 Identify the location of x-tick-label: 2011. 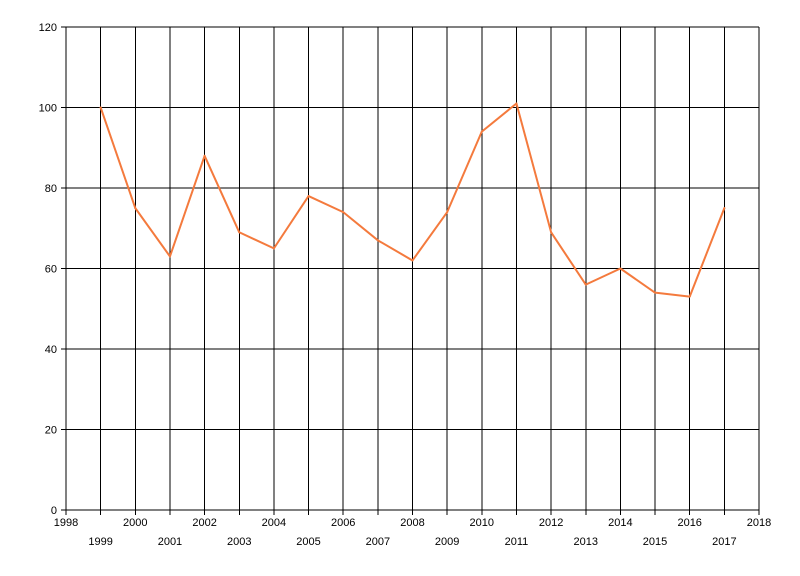
(517, 542).